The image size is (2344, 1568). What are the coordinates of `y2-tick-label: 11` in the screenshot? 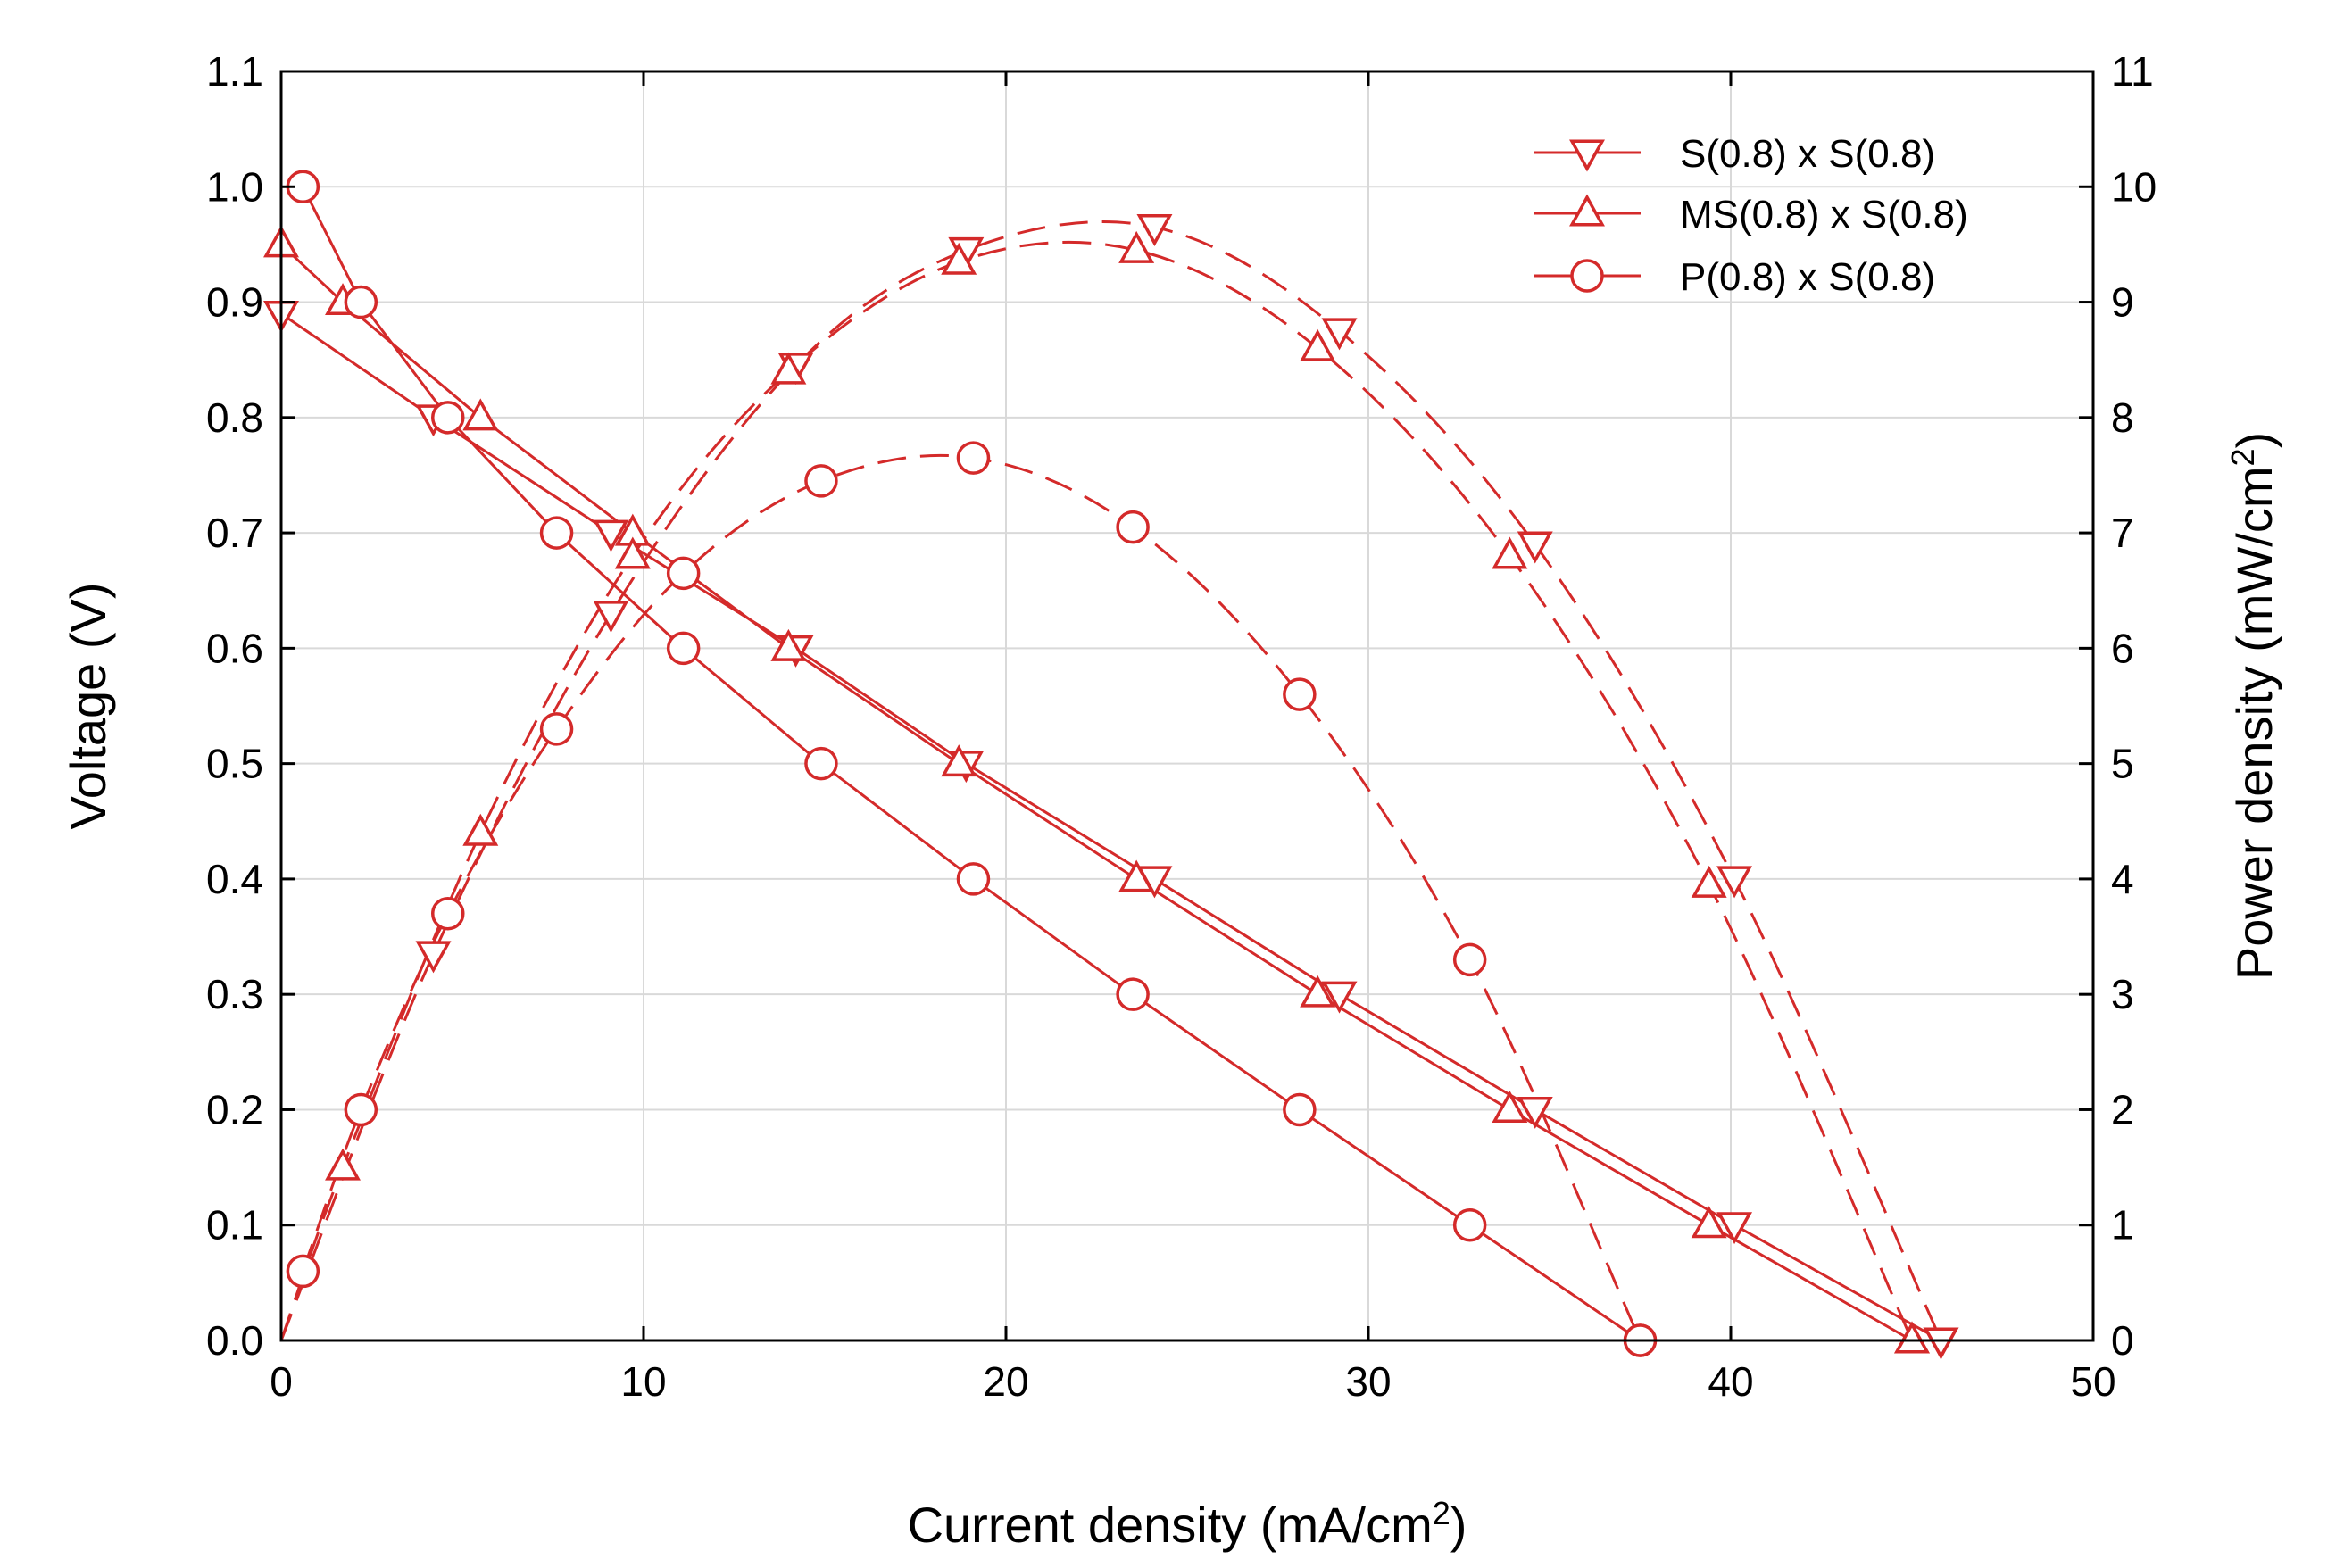 It's located at (2132, 71).